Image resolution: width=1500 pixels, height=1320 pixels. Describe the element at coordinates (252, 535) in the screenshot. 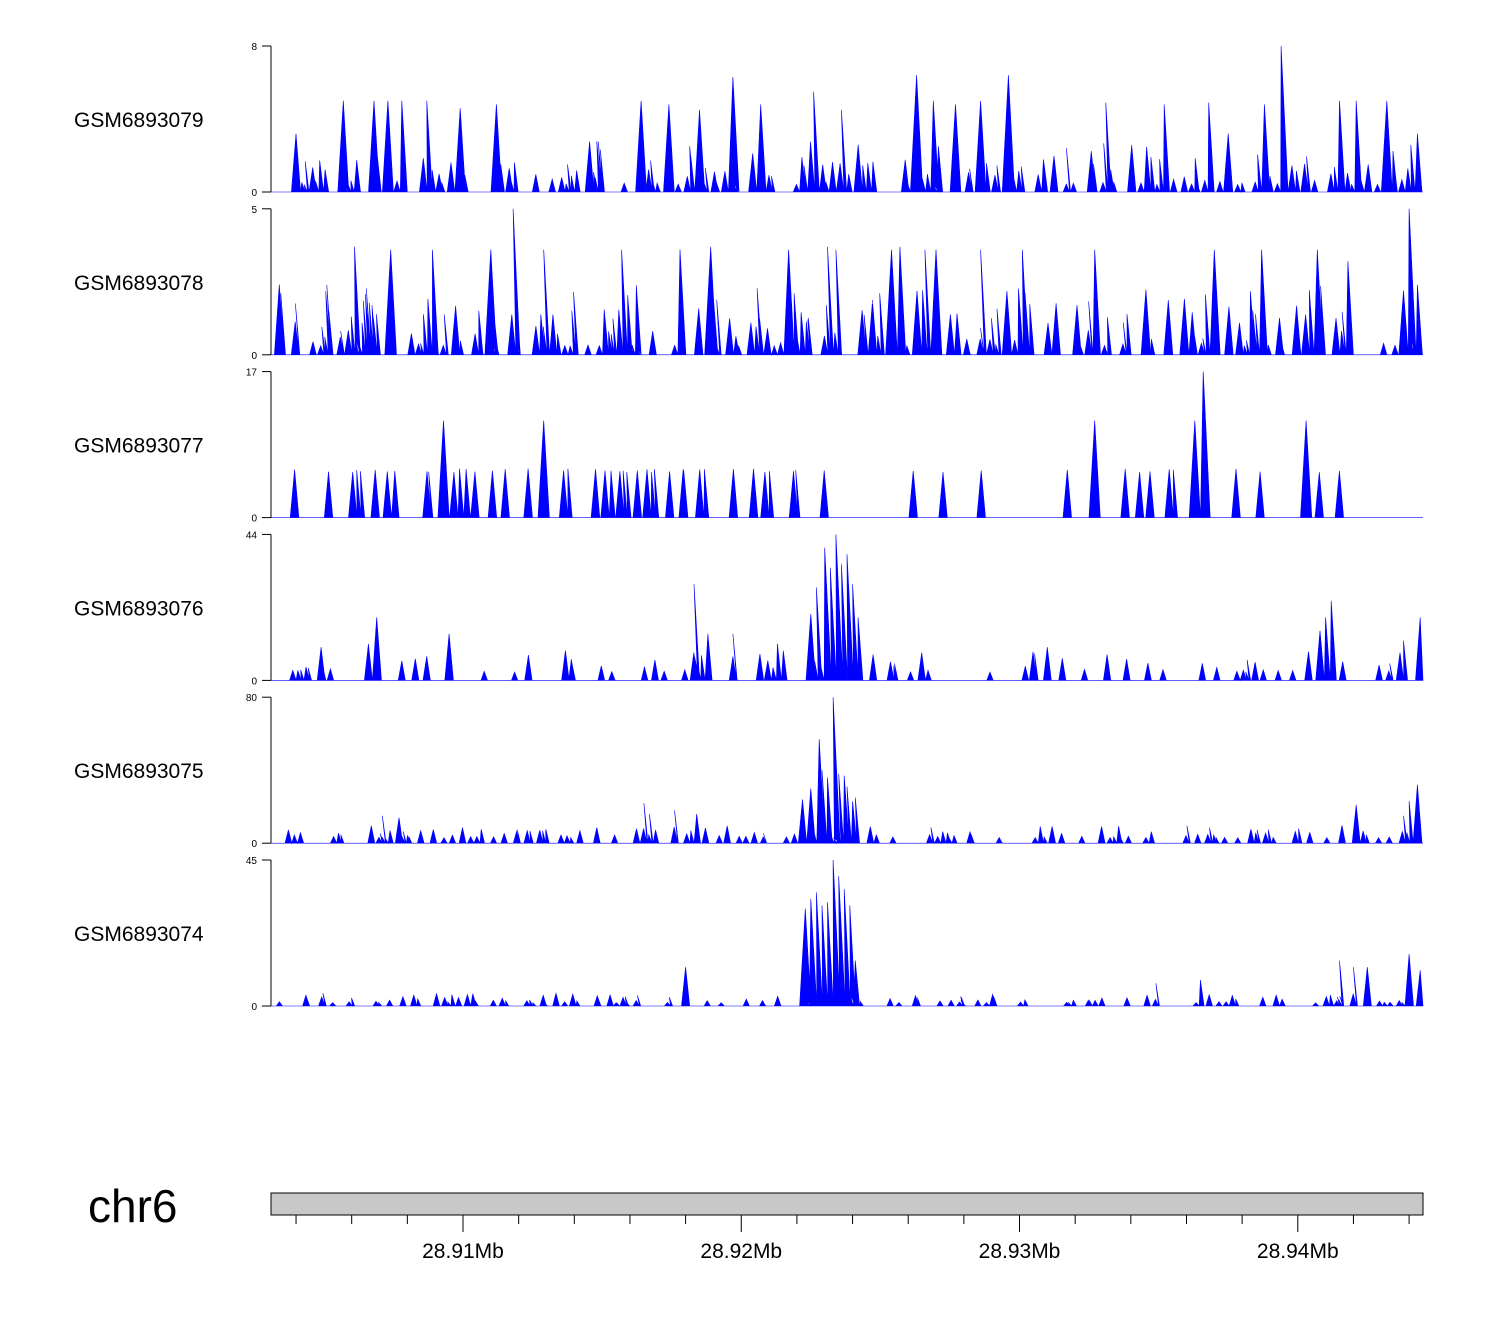

I see `y-max-label: 44` at that location.